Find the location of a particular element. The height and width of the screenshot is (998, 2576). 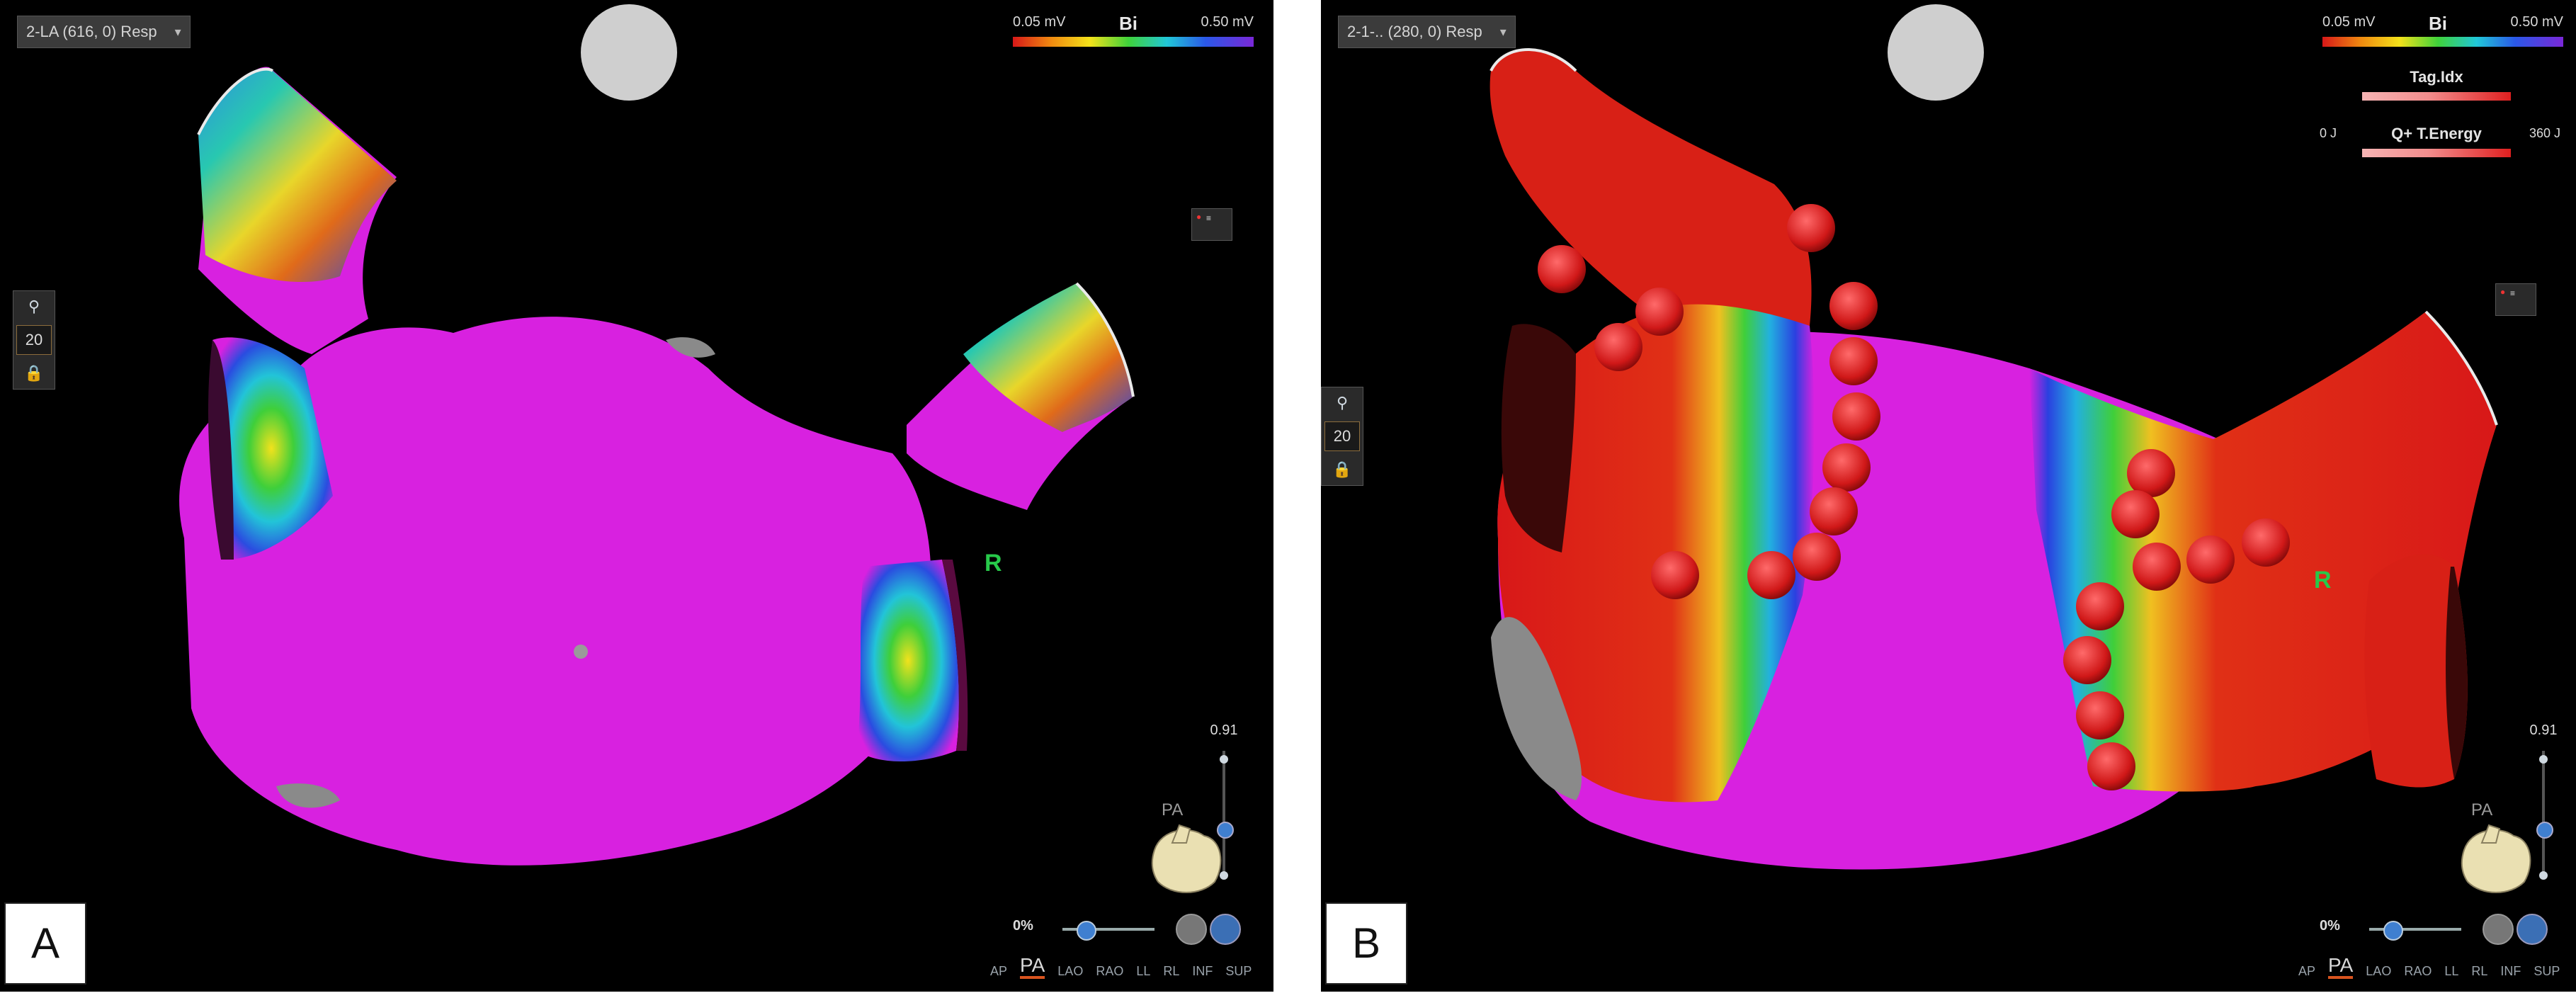

energy-max: 360 J is located at coordinates (2544, 133).